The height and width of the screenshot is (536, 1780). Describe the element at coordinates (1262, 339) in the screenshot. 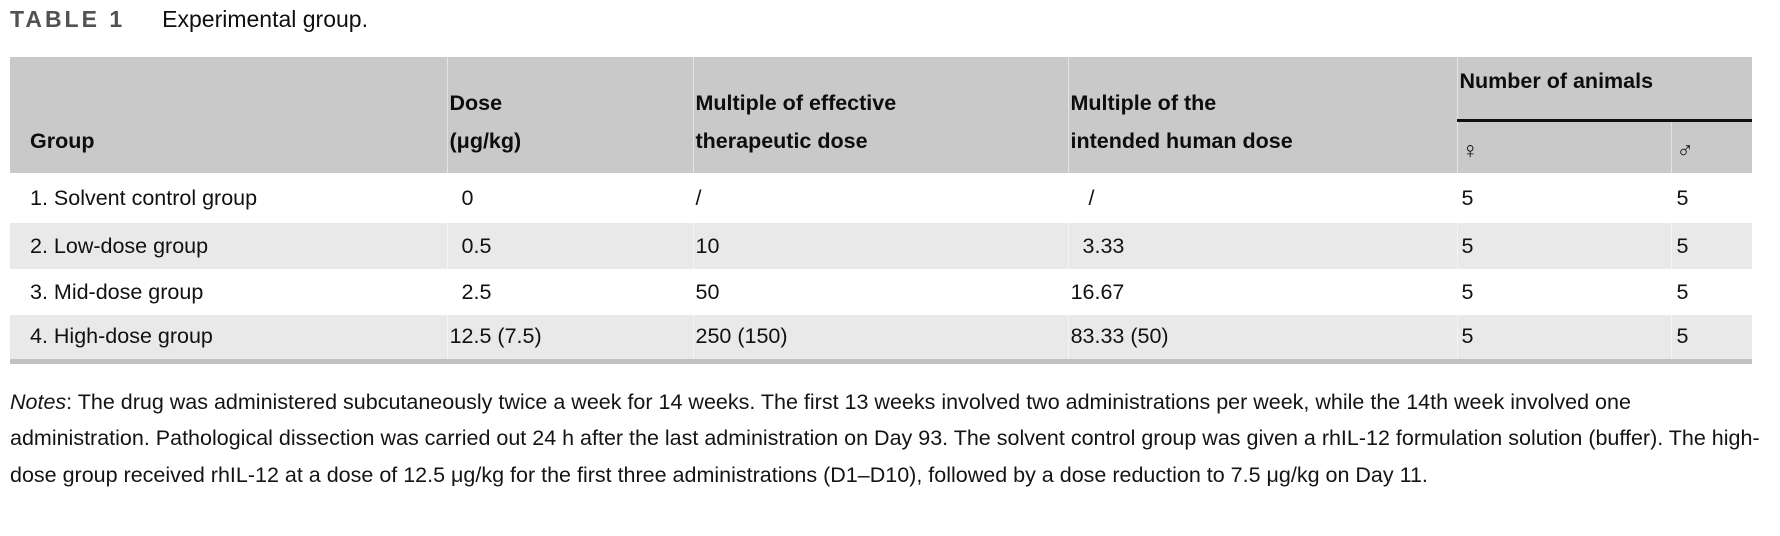

I see `cell-multiple-human: 83.33 (50)` at that location.